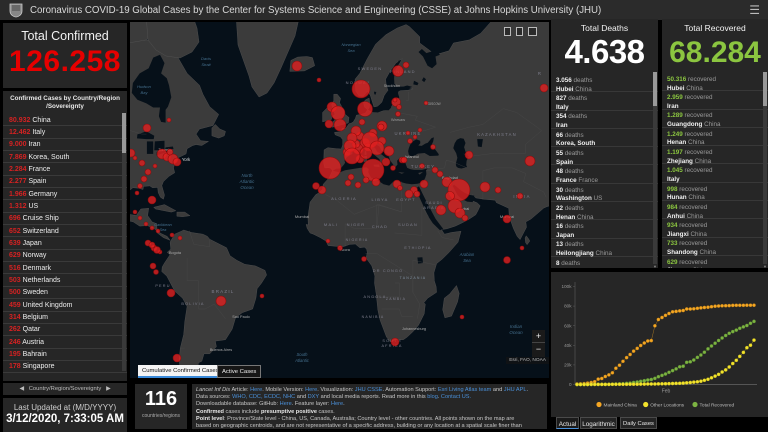  What do you see at coordinates (413, 278) in the screenshot?
I see `svg-text: TANZANIA` at bounding box center [413, 278].